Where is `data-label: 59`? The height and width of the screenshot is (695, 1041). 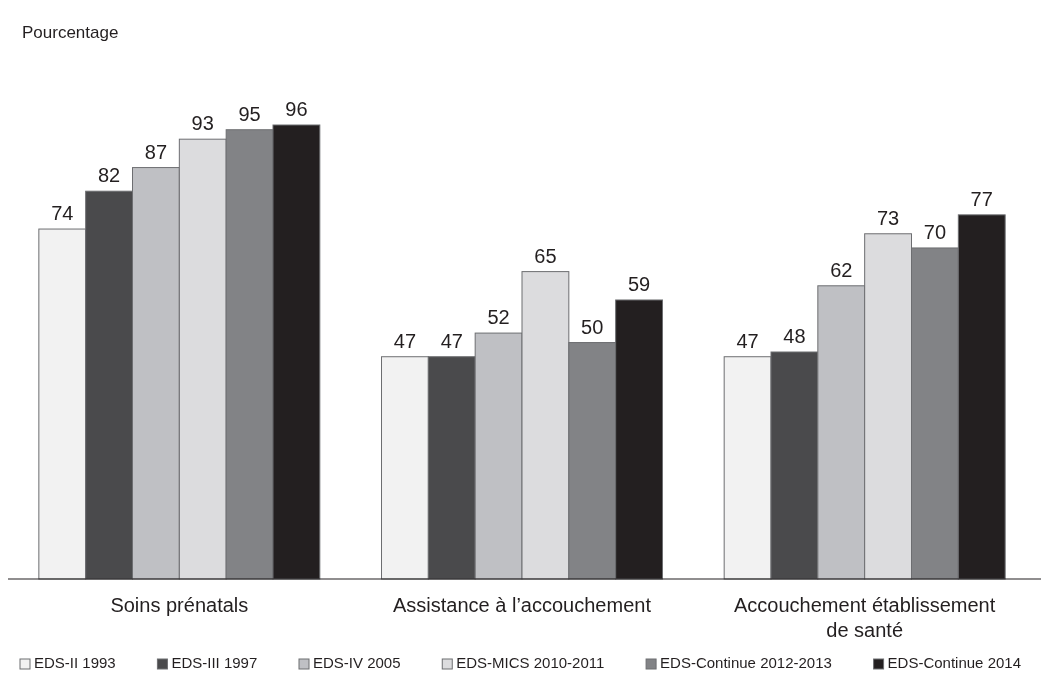
data-label: 59 is located at coordinates (639, 283).